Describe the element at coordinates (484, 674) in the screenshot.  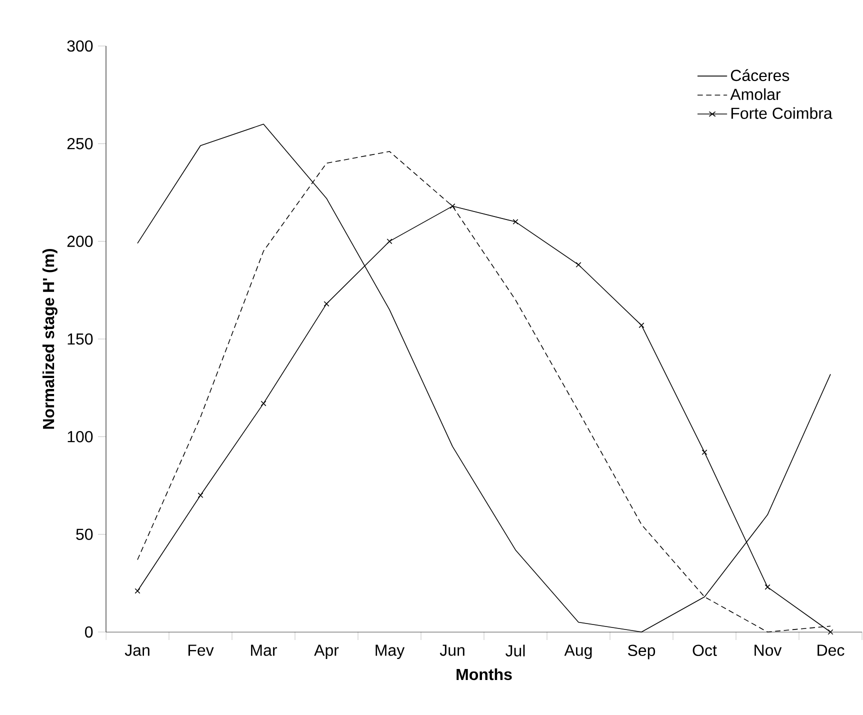
I see `x-axis-title: Months` at that location.